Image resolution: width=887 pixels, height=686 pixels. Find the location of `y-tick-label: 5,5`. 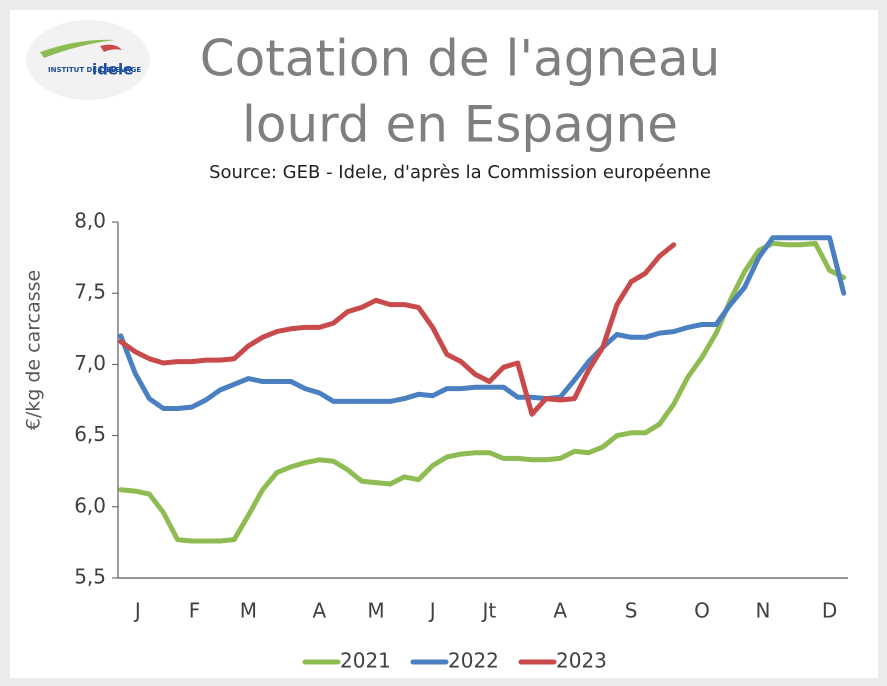

y-tick-label: 5,5 is located at coordinates (90, 577).